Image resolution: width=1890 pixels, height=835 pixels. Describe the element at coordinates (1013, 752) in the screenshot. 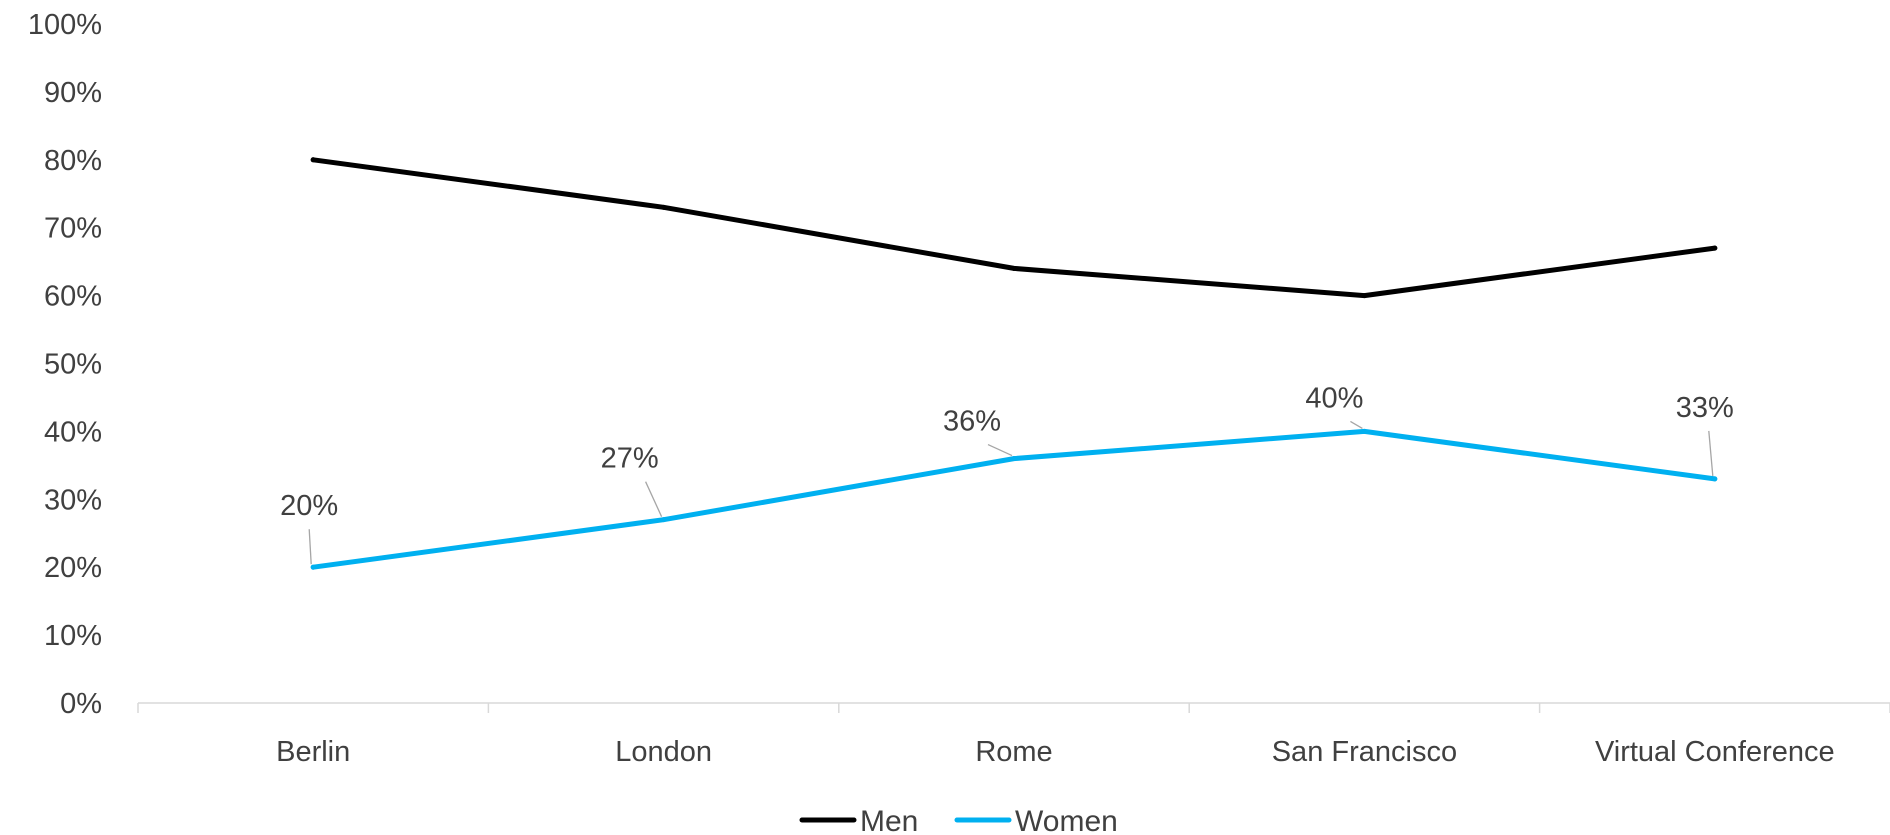

I see `x-tick-label: Rome` at that location.